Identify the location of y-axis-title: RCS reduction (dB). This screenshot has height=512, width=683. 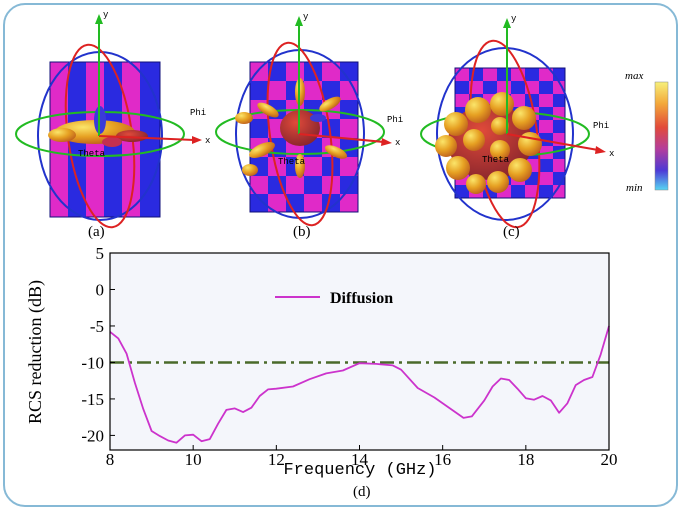
(35, 352).